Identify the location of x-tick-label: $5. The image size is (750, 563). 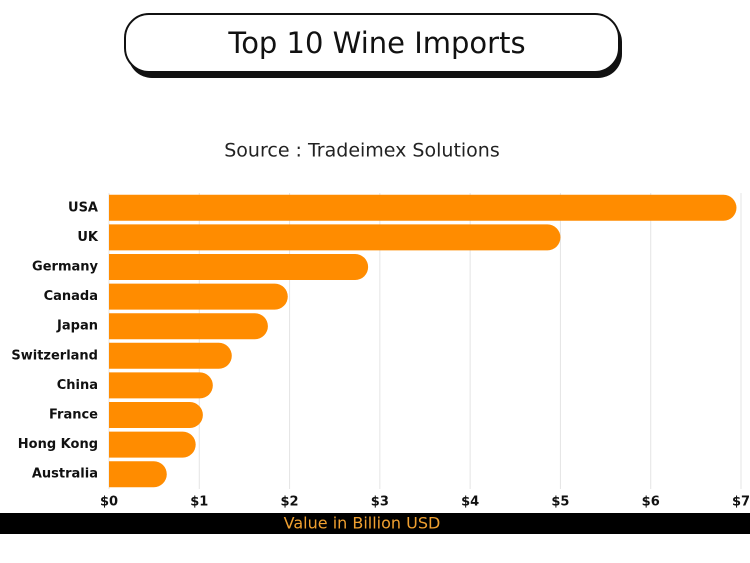
(560, 502).